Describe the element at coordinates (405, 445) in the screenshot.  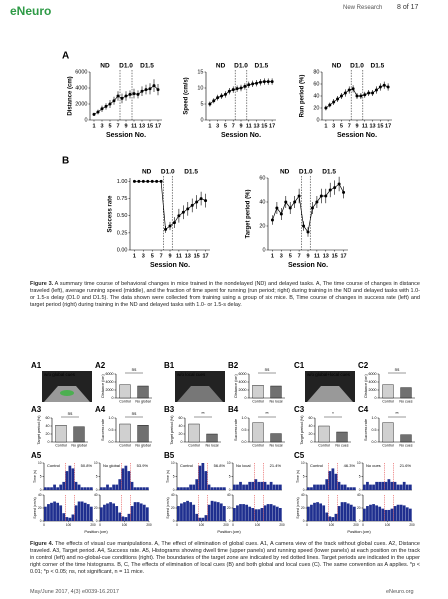
I see `x-tick-label: No cues` at that location.